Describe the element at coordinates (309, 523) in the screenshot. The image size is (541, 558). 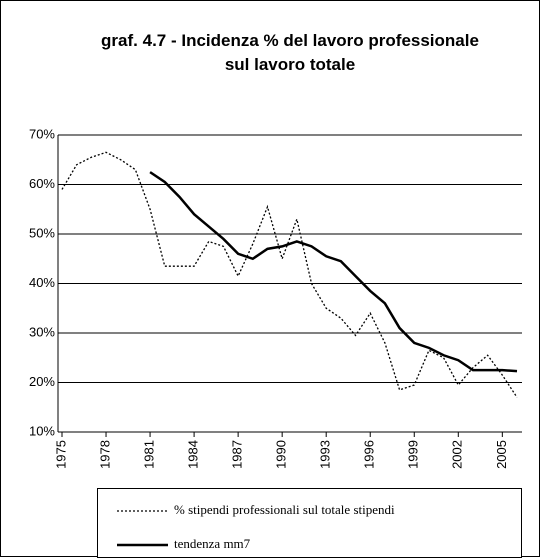
I see `legend` at that location.